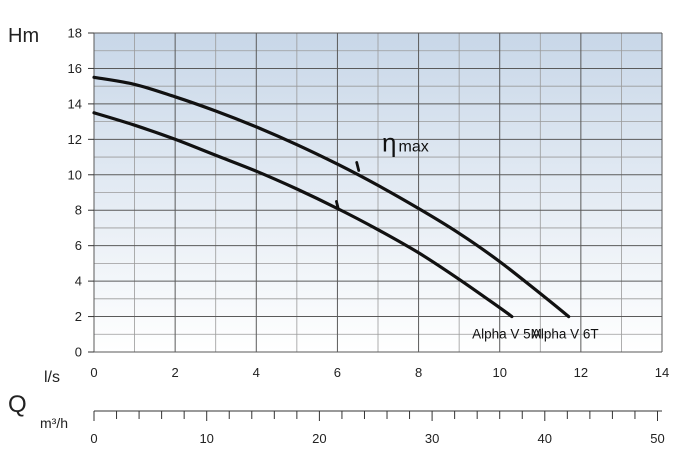  I want to click on y-tick-label: 2, so click(78, 316).